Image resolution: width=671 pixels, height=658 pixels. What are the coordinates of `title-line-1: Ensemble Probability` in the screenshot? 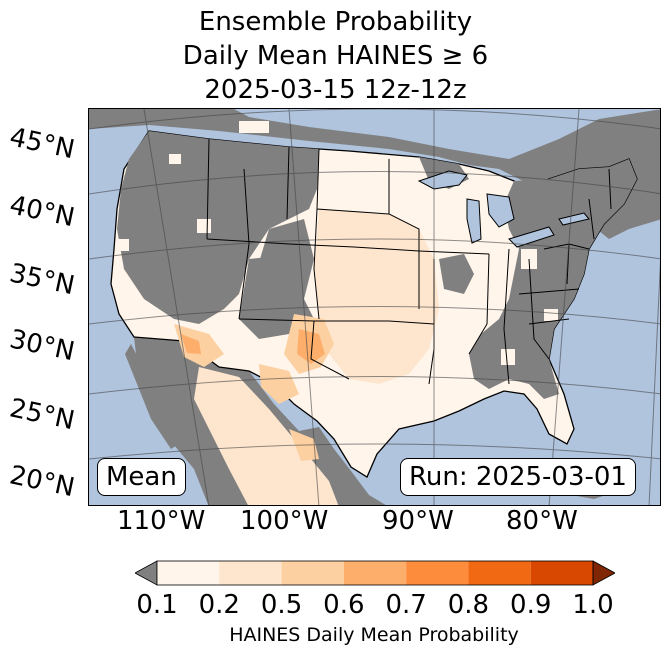 It's located at (335, 22).